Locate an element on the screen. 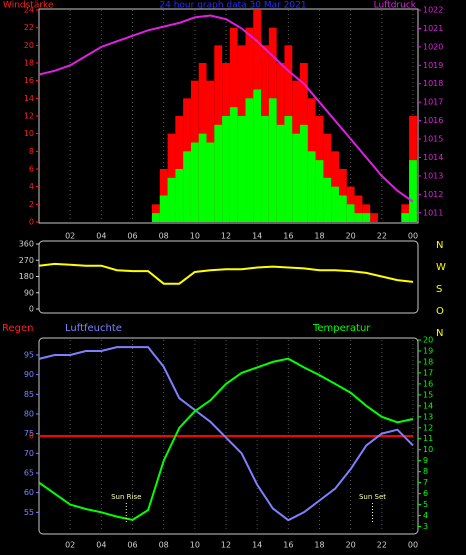 The width and height of the screenshot is (466, 555). y2-tick-label: S is located at coordinates (439, 289).